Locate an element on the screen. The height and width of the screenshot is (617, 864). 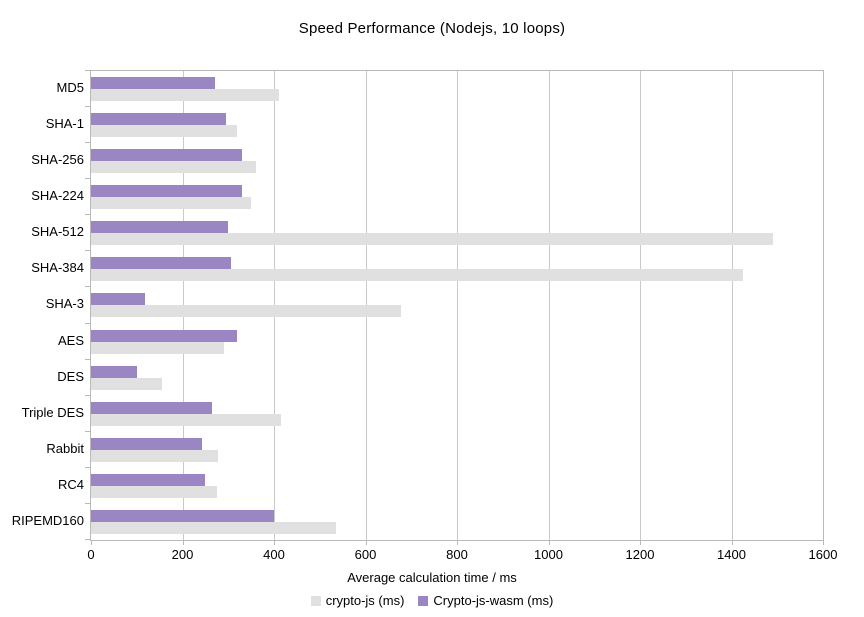
y-axis-label: Triple DES is located at coordinates (52, 412).